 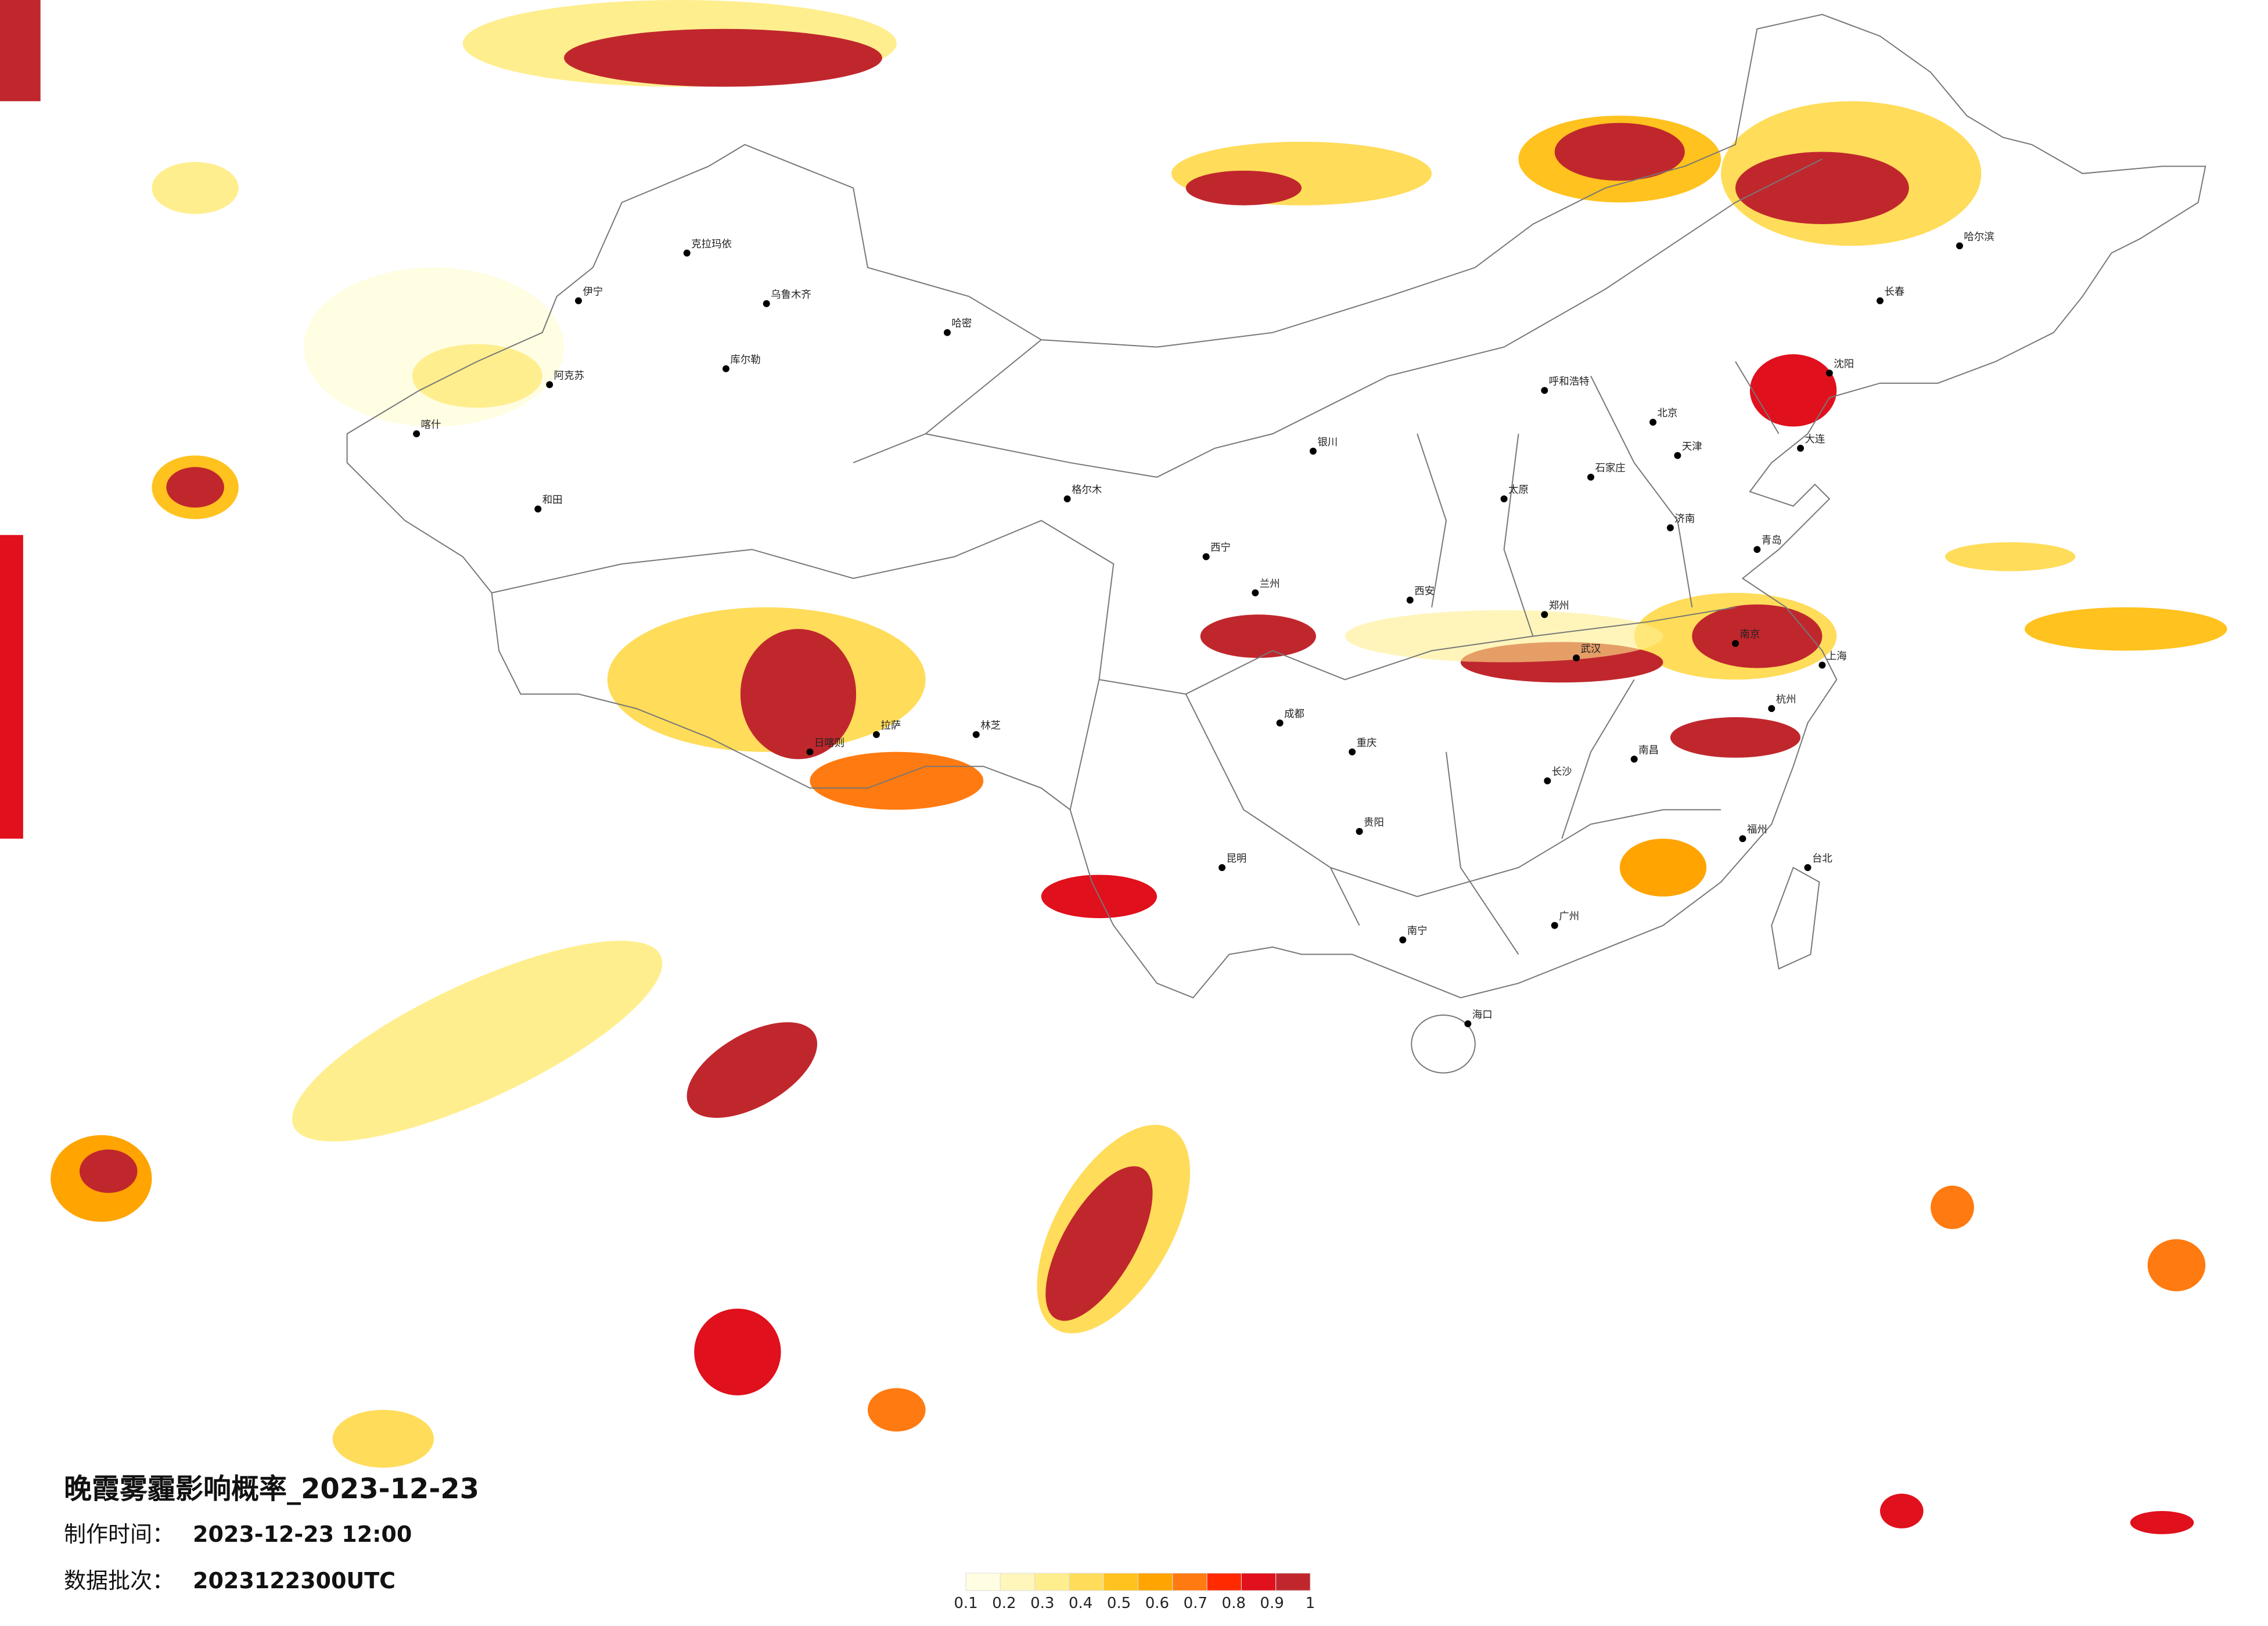 What do you see at coordinates (1749, 635) in the screenshot?
I see `city-label: 南京` at bounding box center [1749, 635].